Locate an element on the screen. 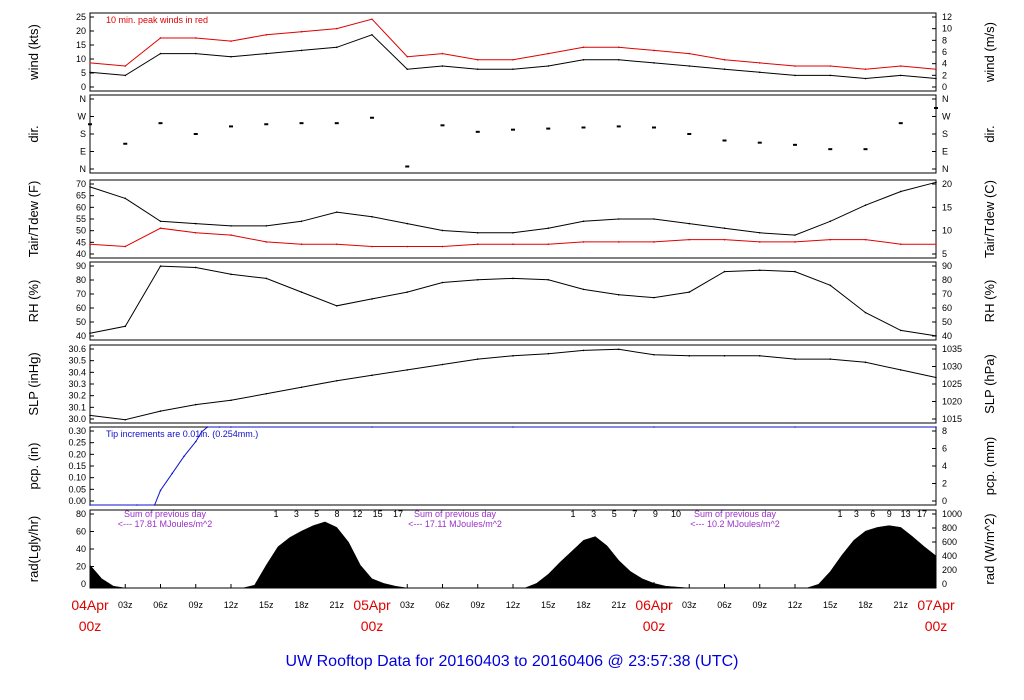 This screenshot has width=1024, height=700. day-label-date: 05Apr is located at coordinates (372, 605).